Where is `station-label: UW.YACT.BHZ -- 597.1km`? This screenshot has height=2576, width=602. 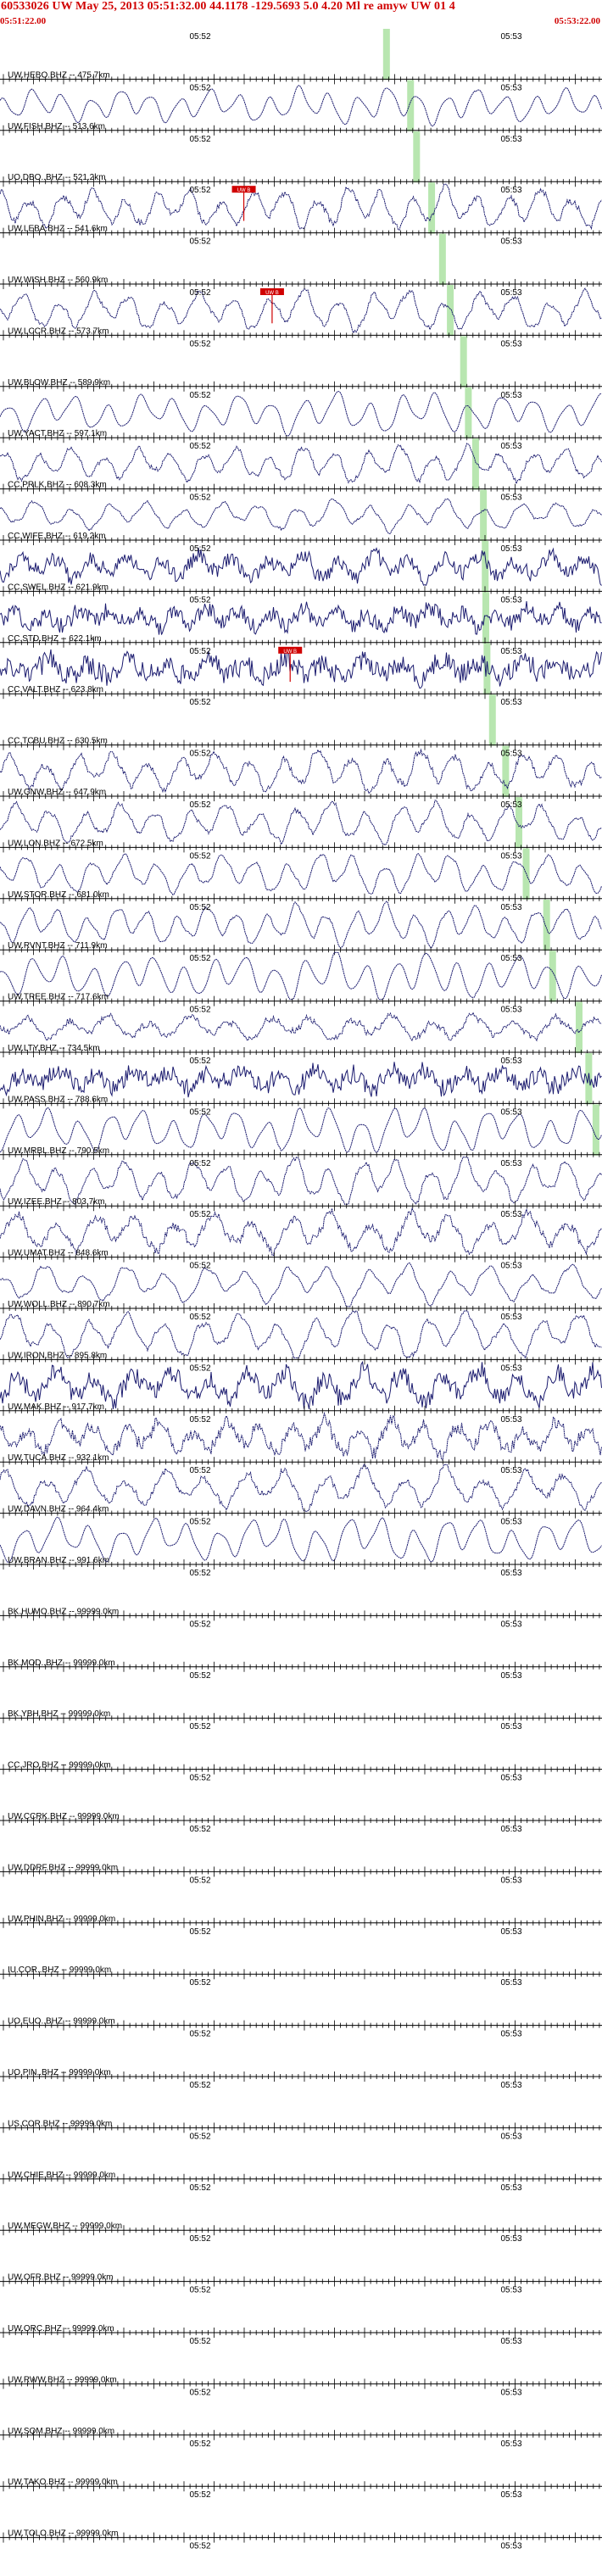
station-label: UW.YACT.BHZ -- 597.1km is located at coordinates (57, 433).